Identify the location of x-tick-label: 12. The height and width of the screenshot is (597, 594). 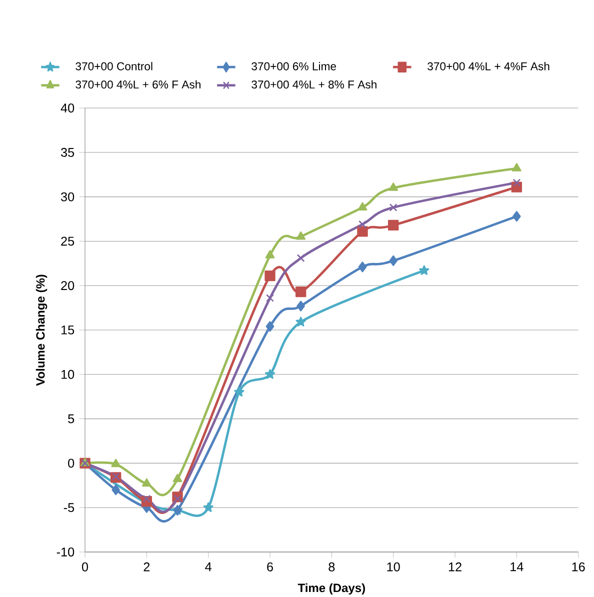
(455, 567).